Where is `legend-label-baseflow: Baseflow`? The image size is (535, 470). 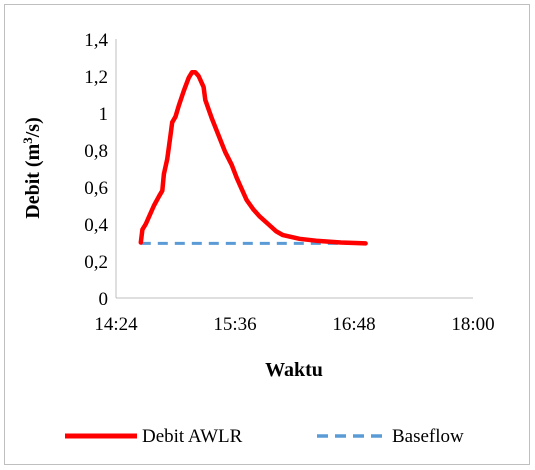
legend-label-baseflow: Baseflow is located at coordinates (428, 436).